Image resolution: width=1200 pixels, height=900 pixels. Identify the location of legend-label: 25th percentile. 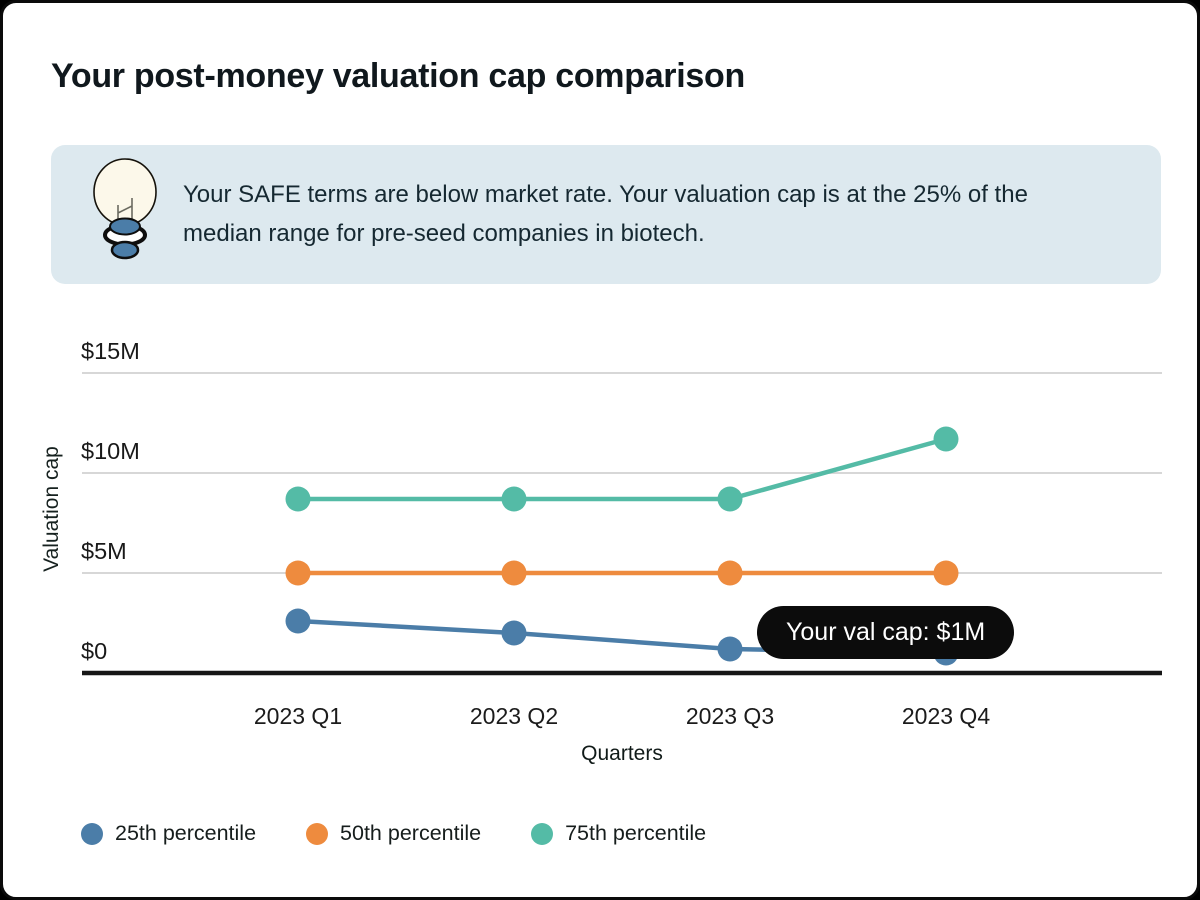
(186, 833).